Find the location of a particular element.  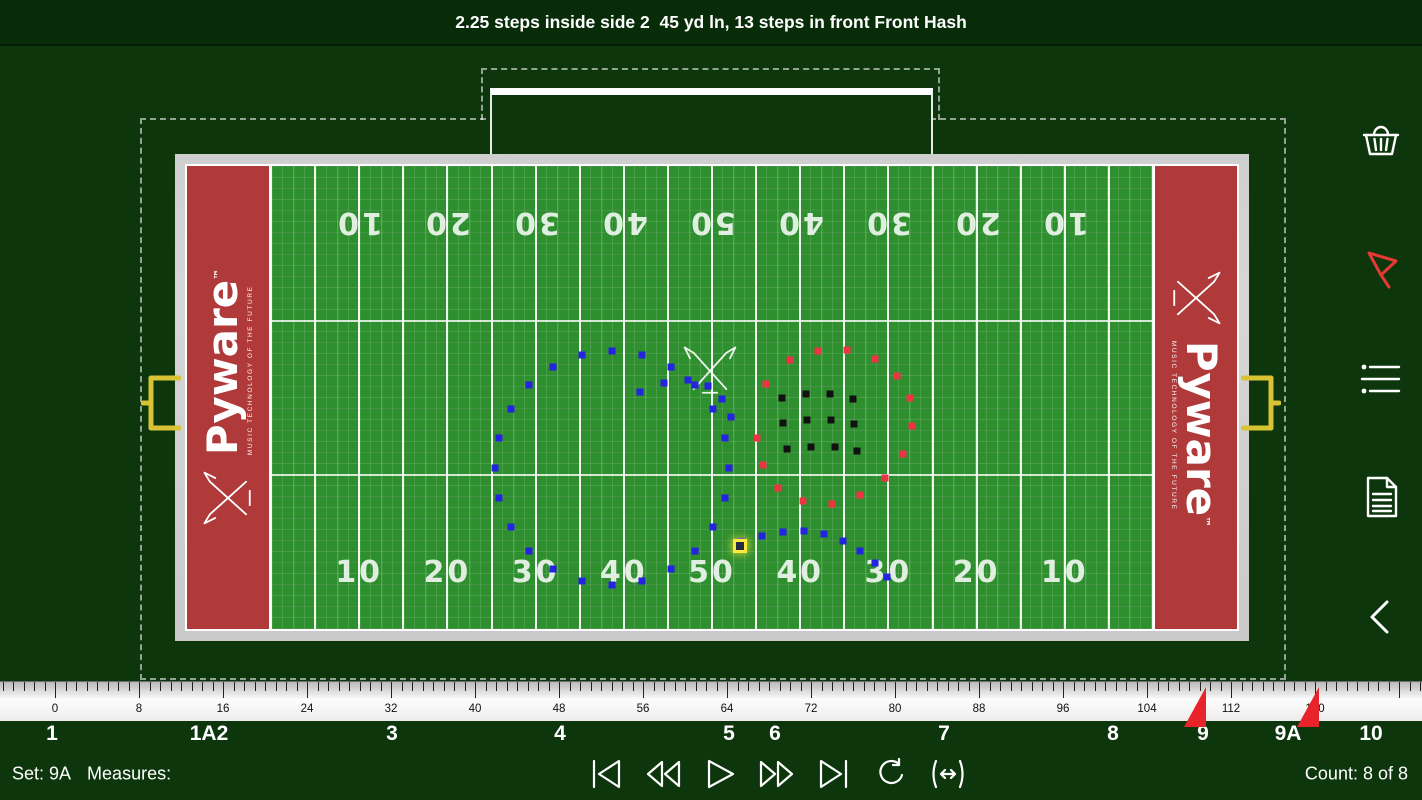

set-label-3: 3 is located at coordinates (392, 733).